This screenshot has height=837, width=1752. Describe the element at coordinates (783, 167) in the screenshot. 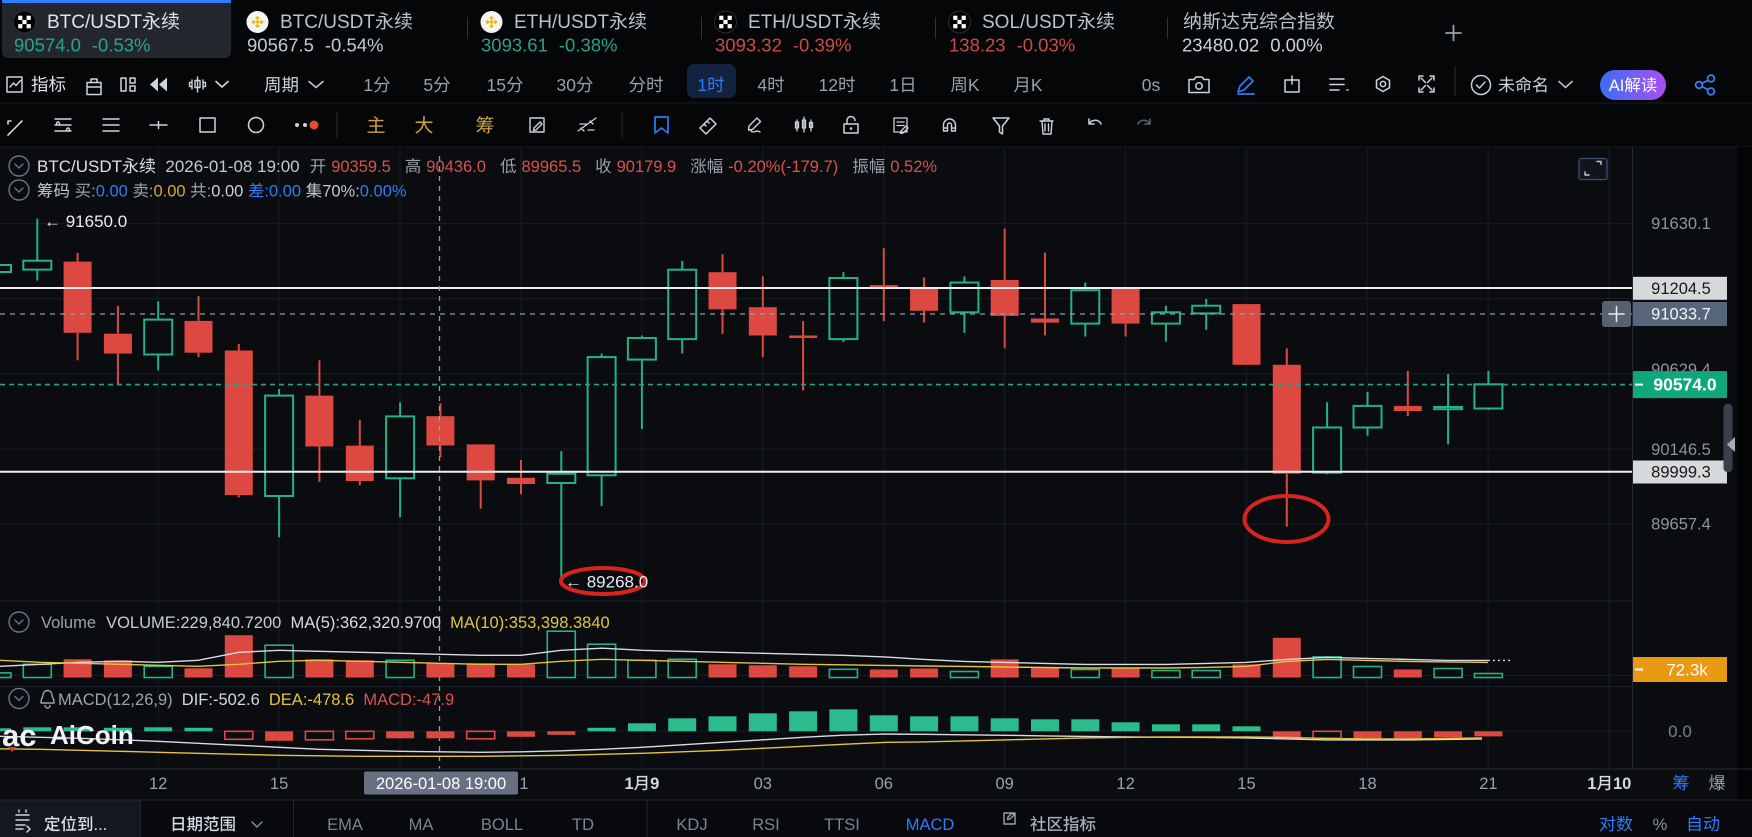

I see `svg-text: -0.20%(-179.7)` at that location.